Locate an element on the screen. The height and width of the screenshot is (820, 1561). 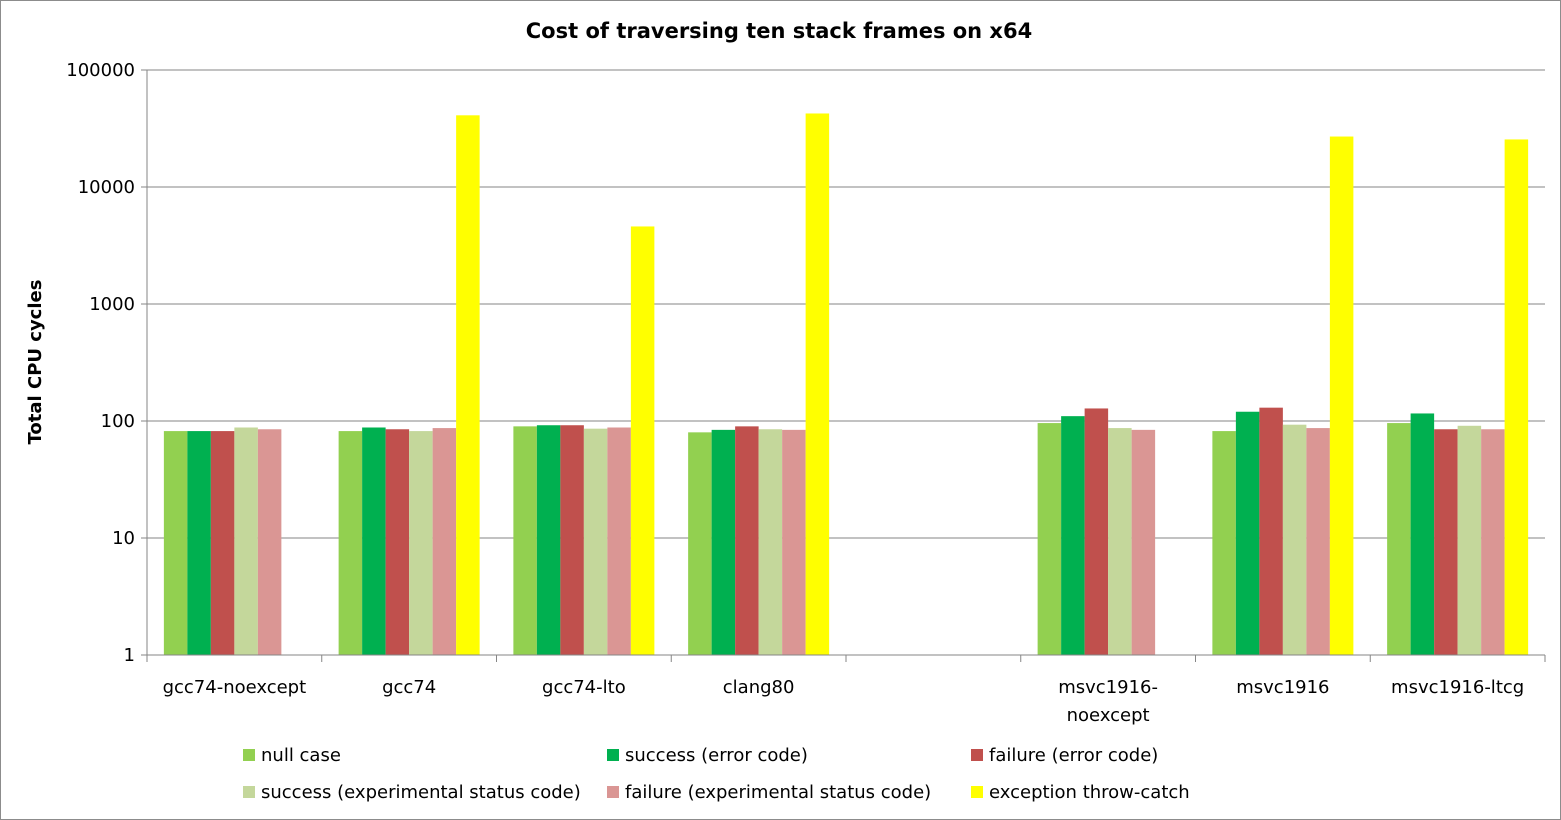
y-tick-label: 100000 is located at coordinates (100, 70).